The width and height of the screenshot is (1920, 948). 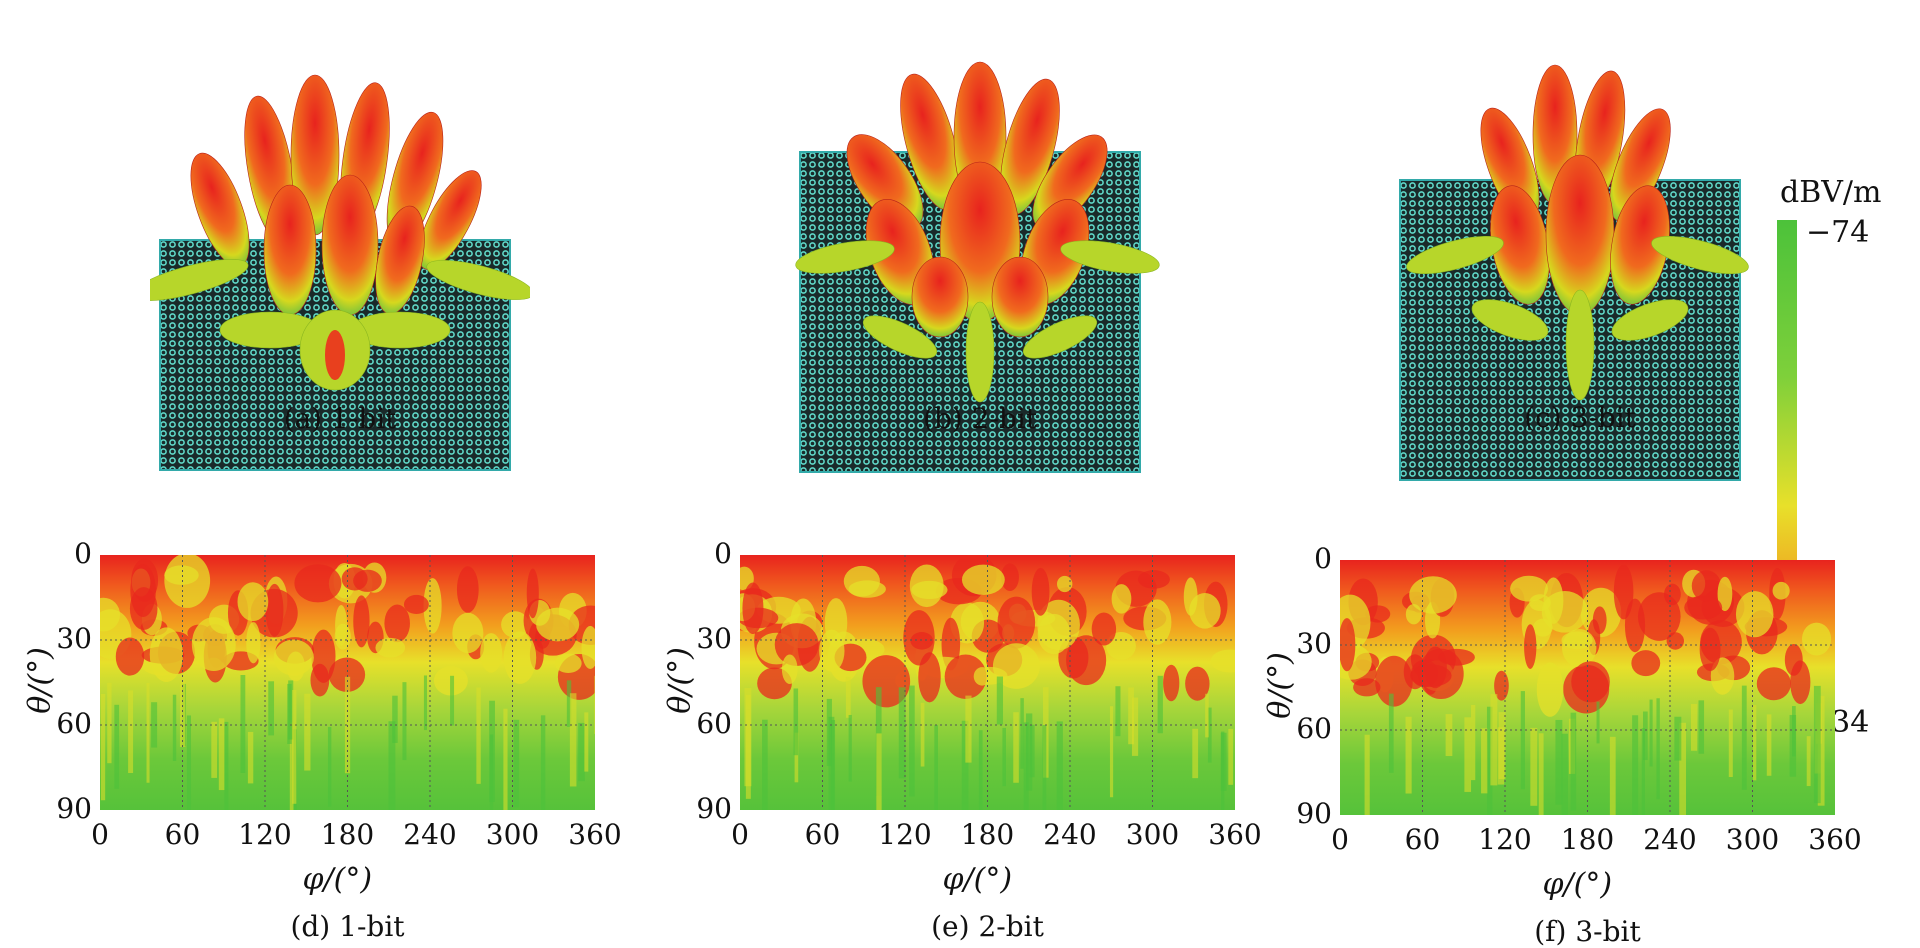 What do you see at coordinates (1587, 687) in the screenshot?
I see `heatmap-texture-f` at bounding box center [1587, 687].